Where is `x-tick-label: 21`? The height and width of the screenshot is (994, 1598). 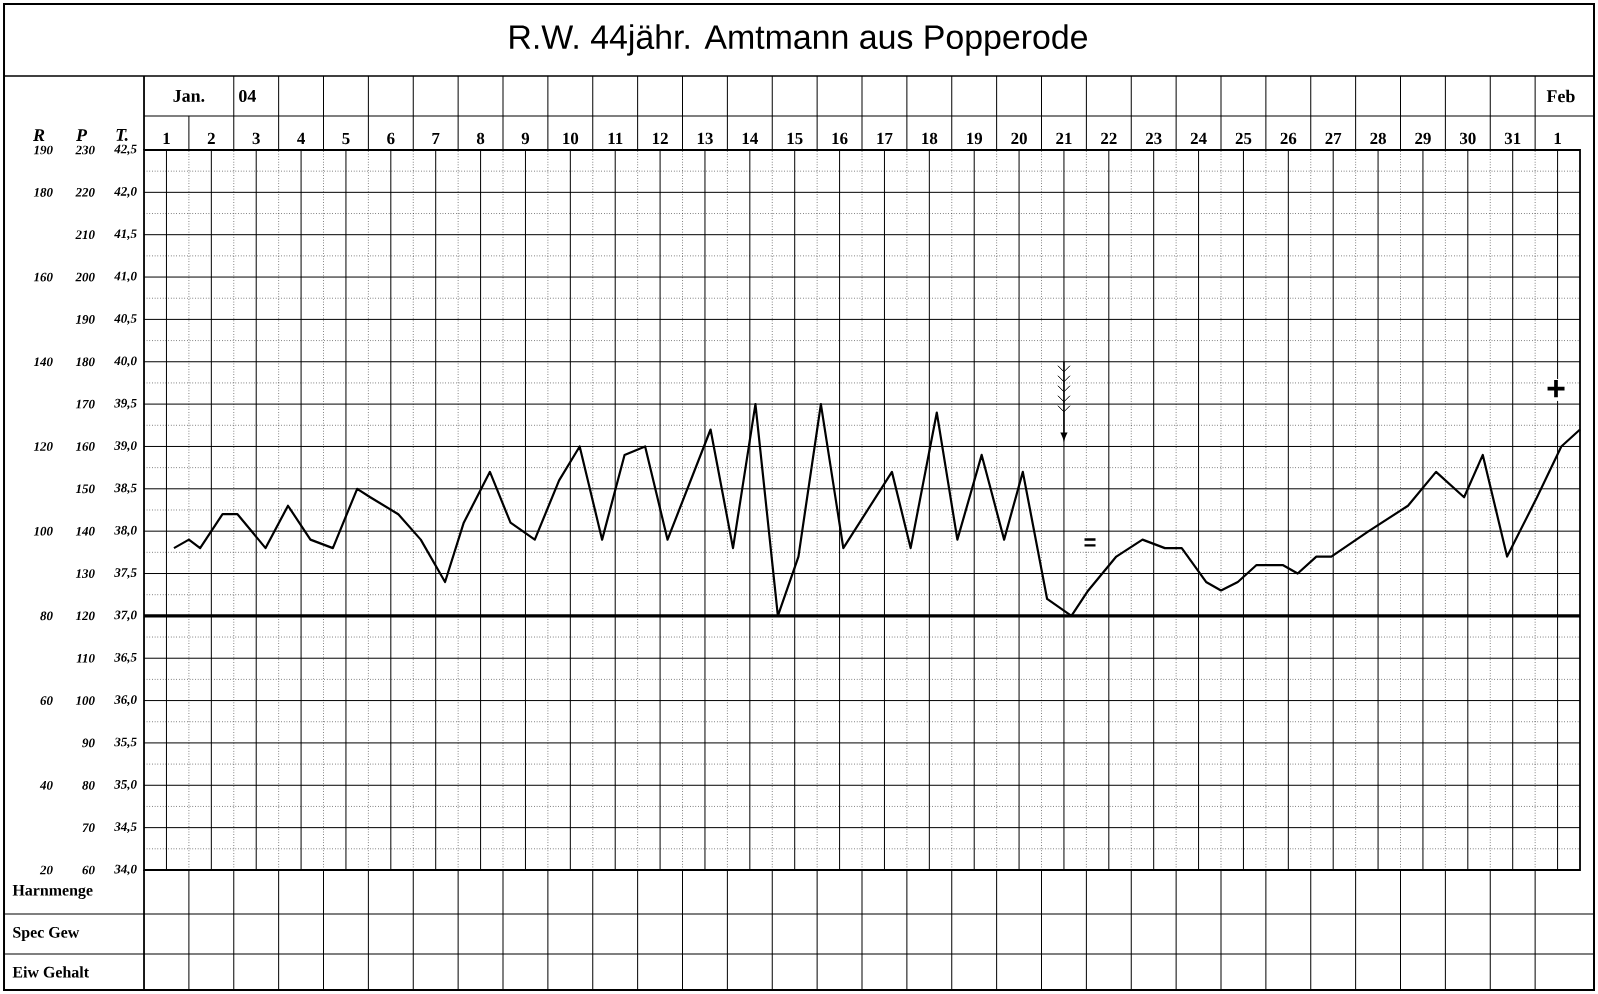
x-tick-label: 21 is located at coordinates (1064, 138).